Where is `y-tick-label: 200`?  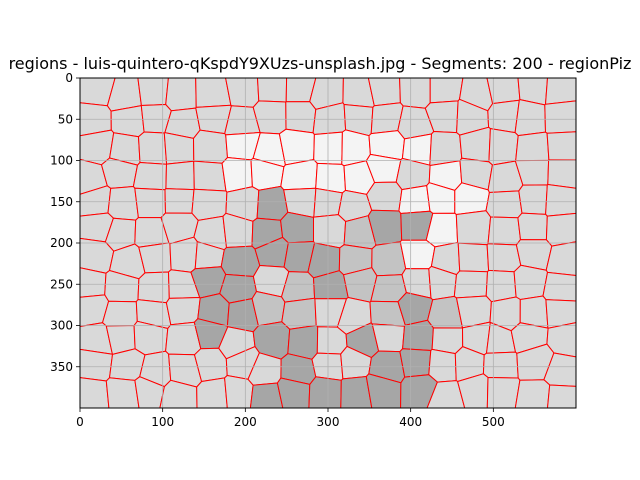 y-tick-label: 200 is located at coordinates (61, 243).